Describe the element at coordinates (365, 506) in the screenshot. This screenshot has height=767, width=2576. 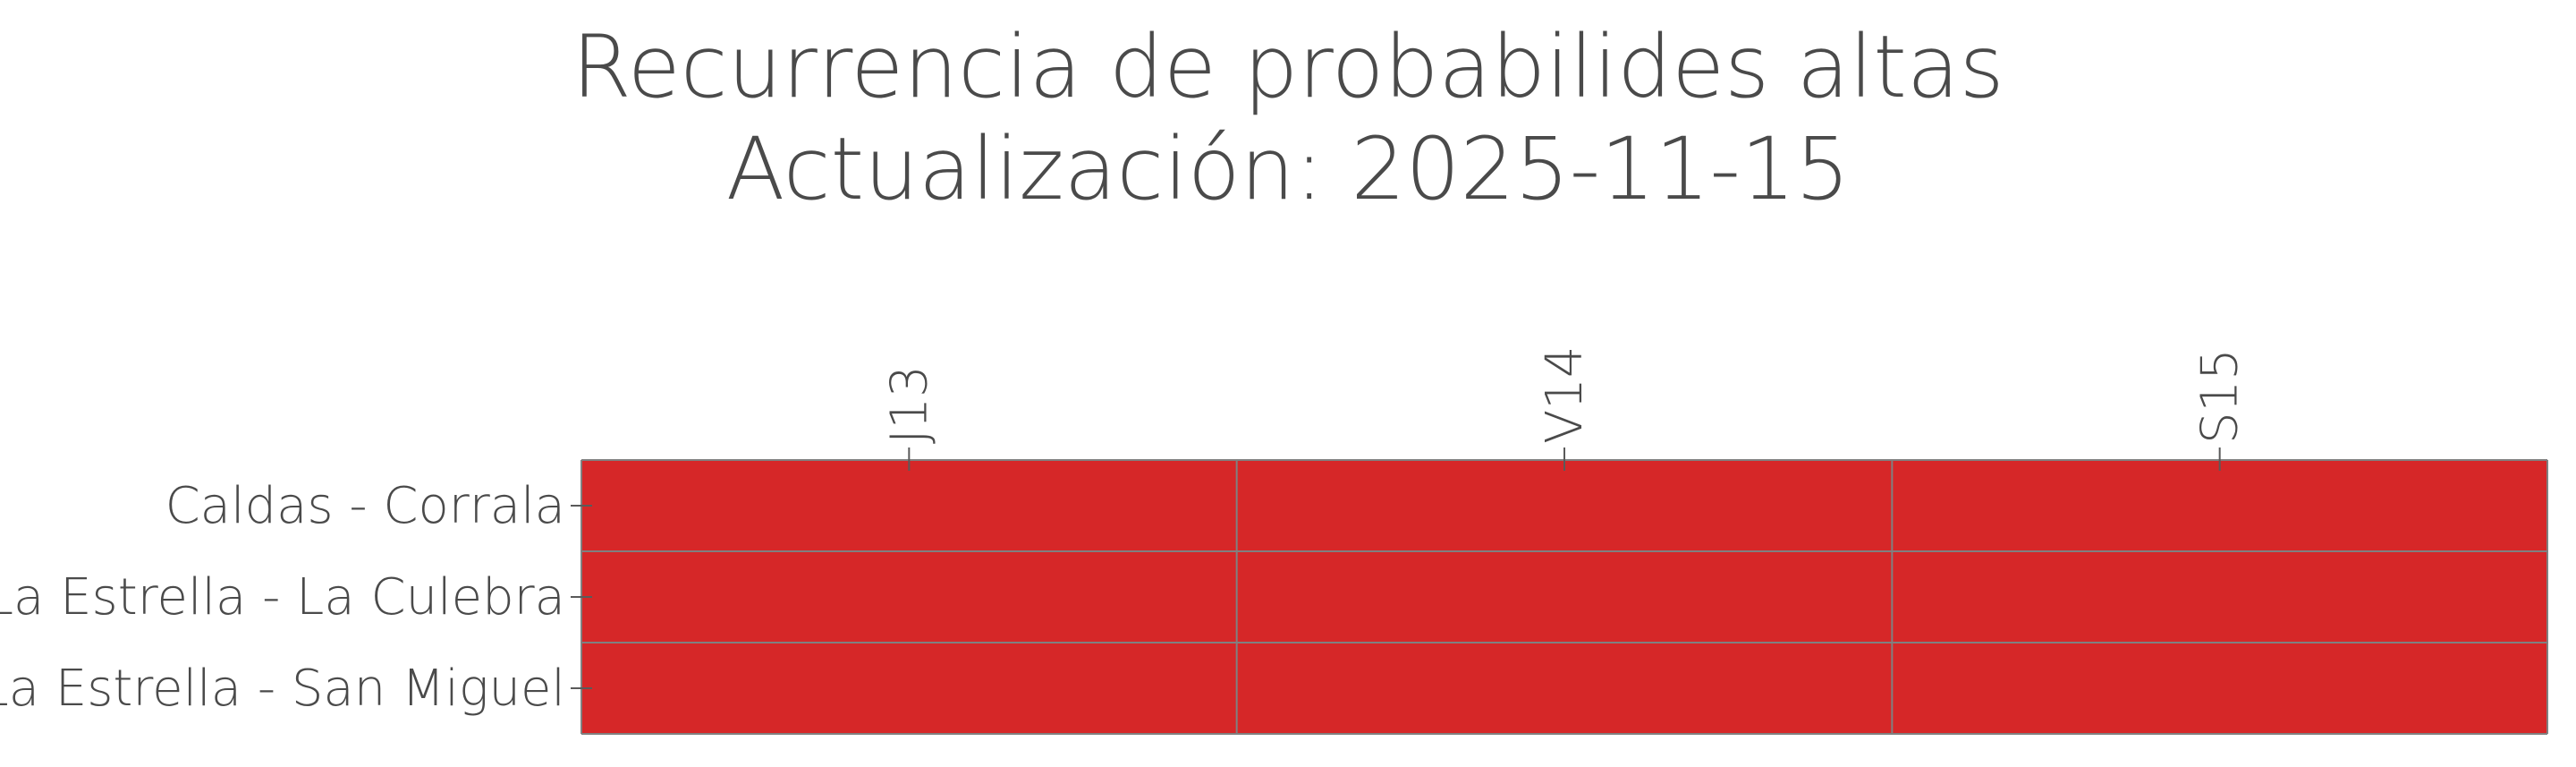
I see `y-tick-label: Caldas - Corrala` at that location.